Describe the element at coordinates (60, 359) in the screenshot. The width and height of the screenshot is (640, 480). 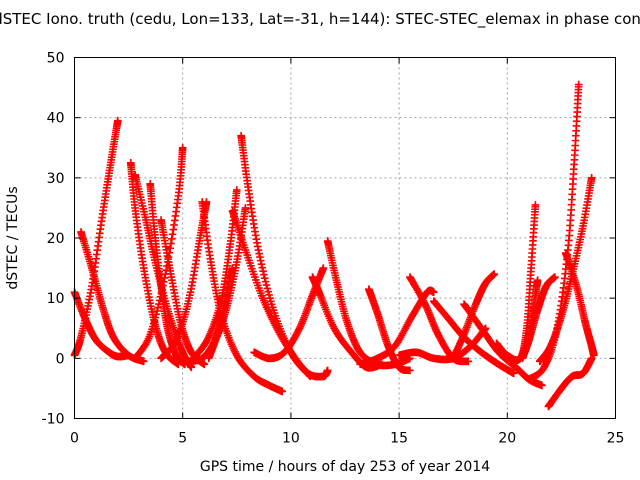
I see `y-tick-label: 0` at that location.